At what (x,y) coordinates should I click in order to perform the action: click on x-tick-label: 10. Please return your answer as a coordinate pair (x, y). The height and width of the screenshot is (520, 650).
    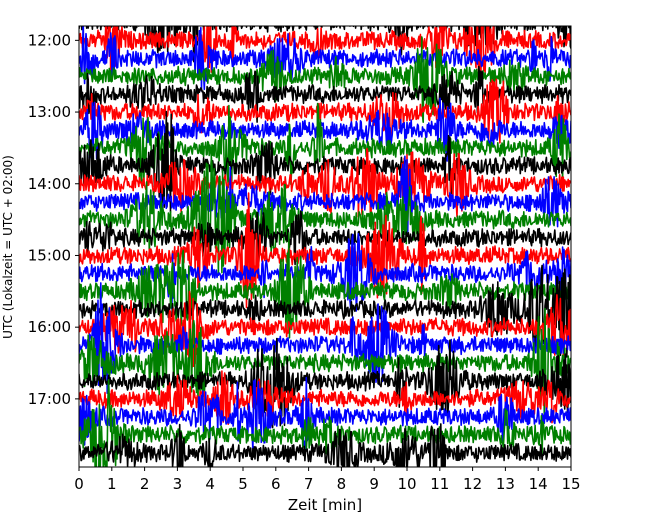
    Looking at the image, I should click on (406, 484).